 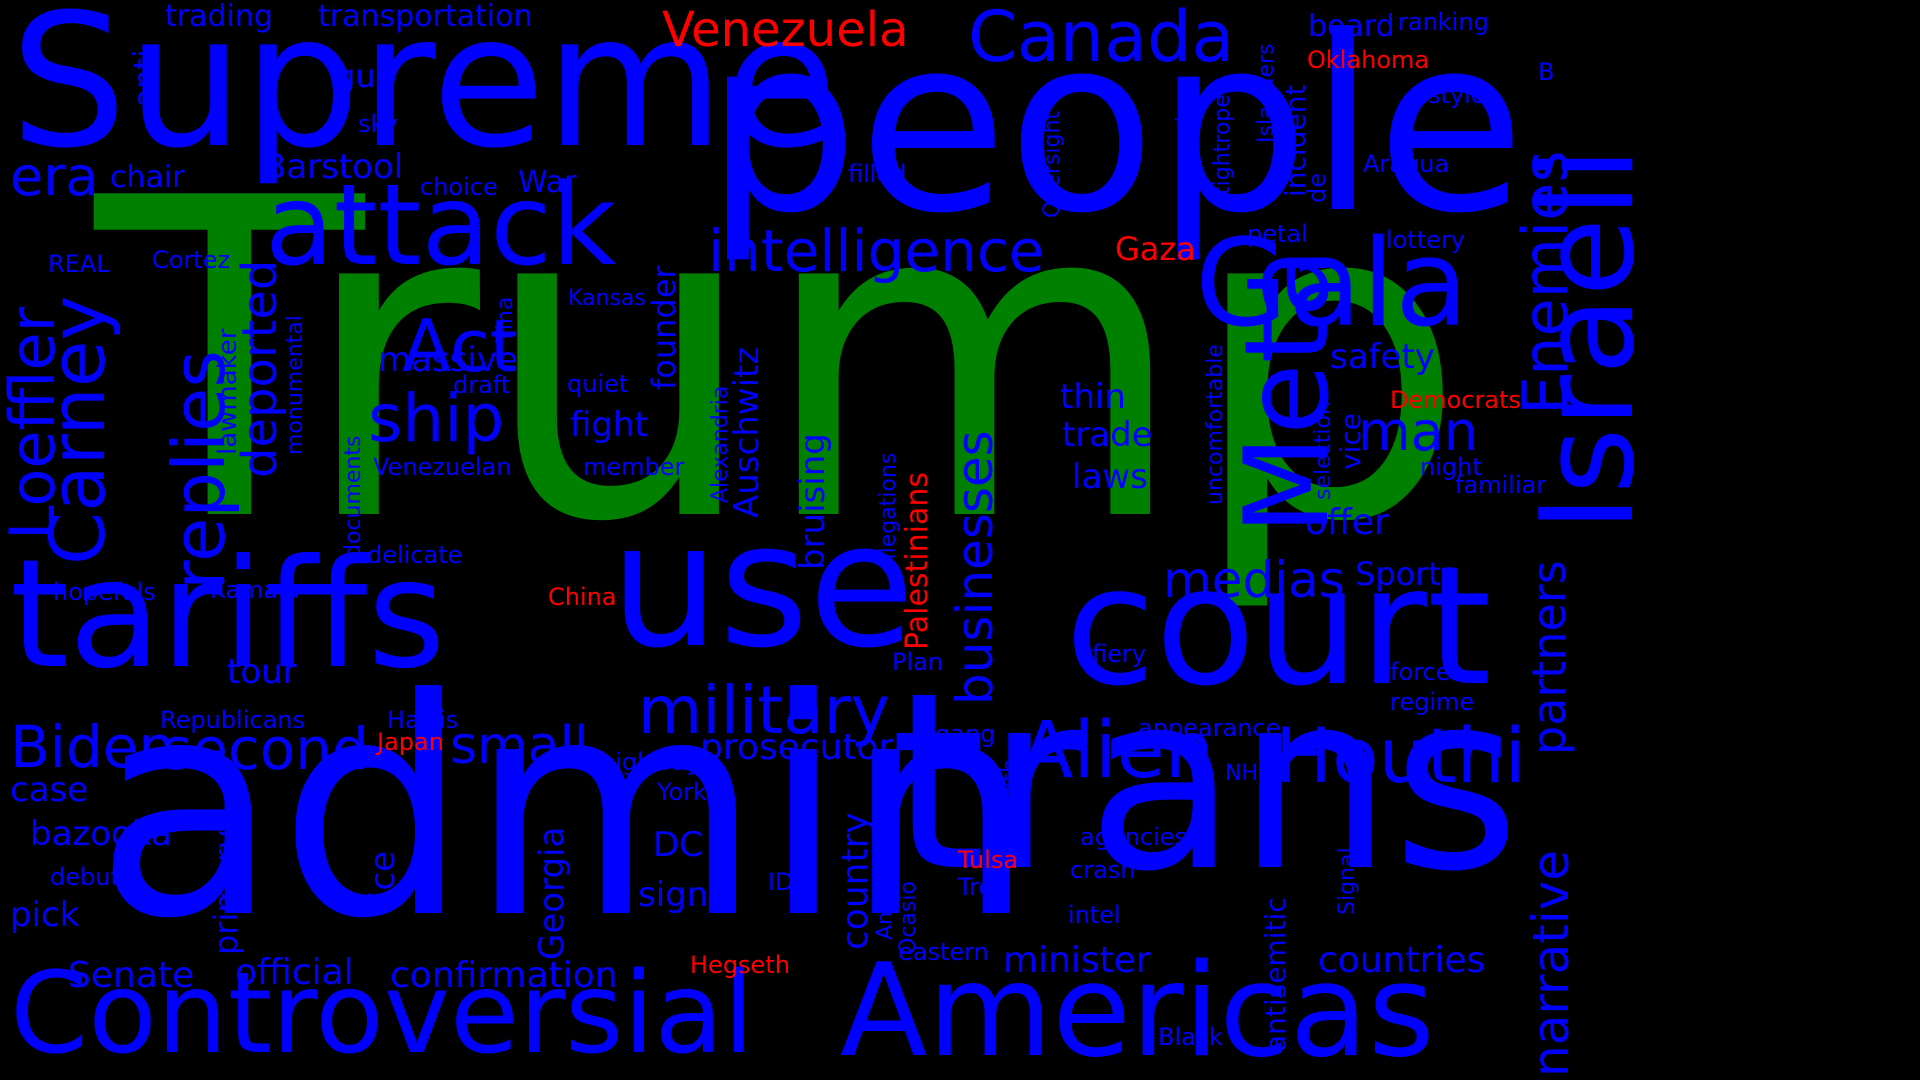 I want to click on word: Gaza, so click(x=1155, y=249).